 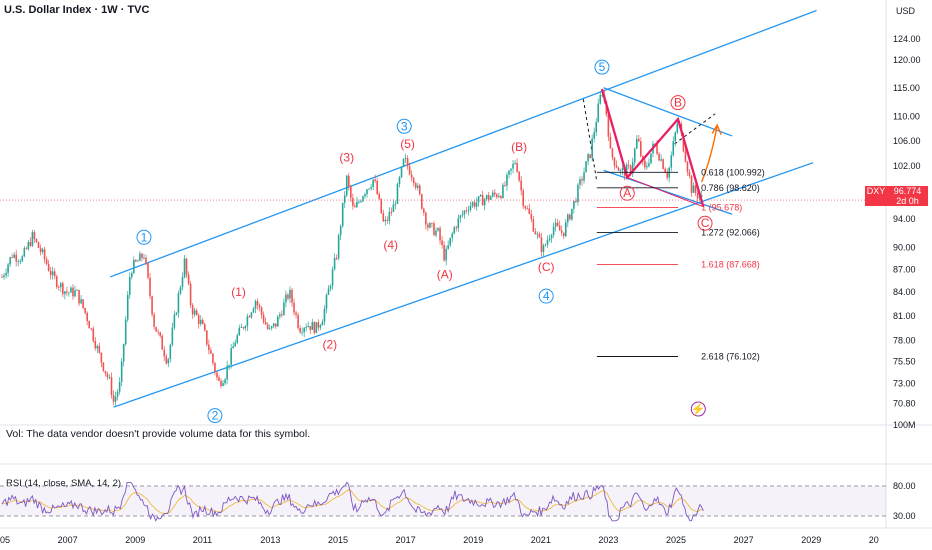 What do you see at coordinates (904, 269) in the screenshot?
I see `y-tick-label: 87.00` at bounding box center [904, 269].